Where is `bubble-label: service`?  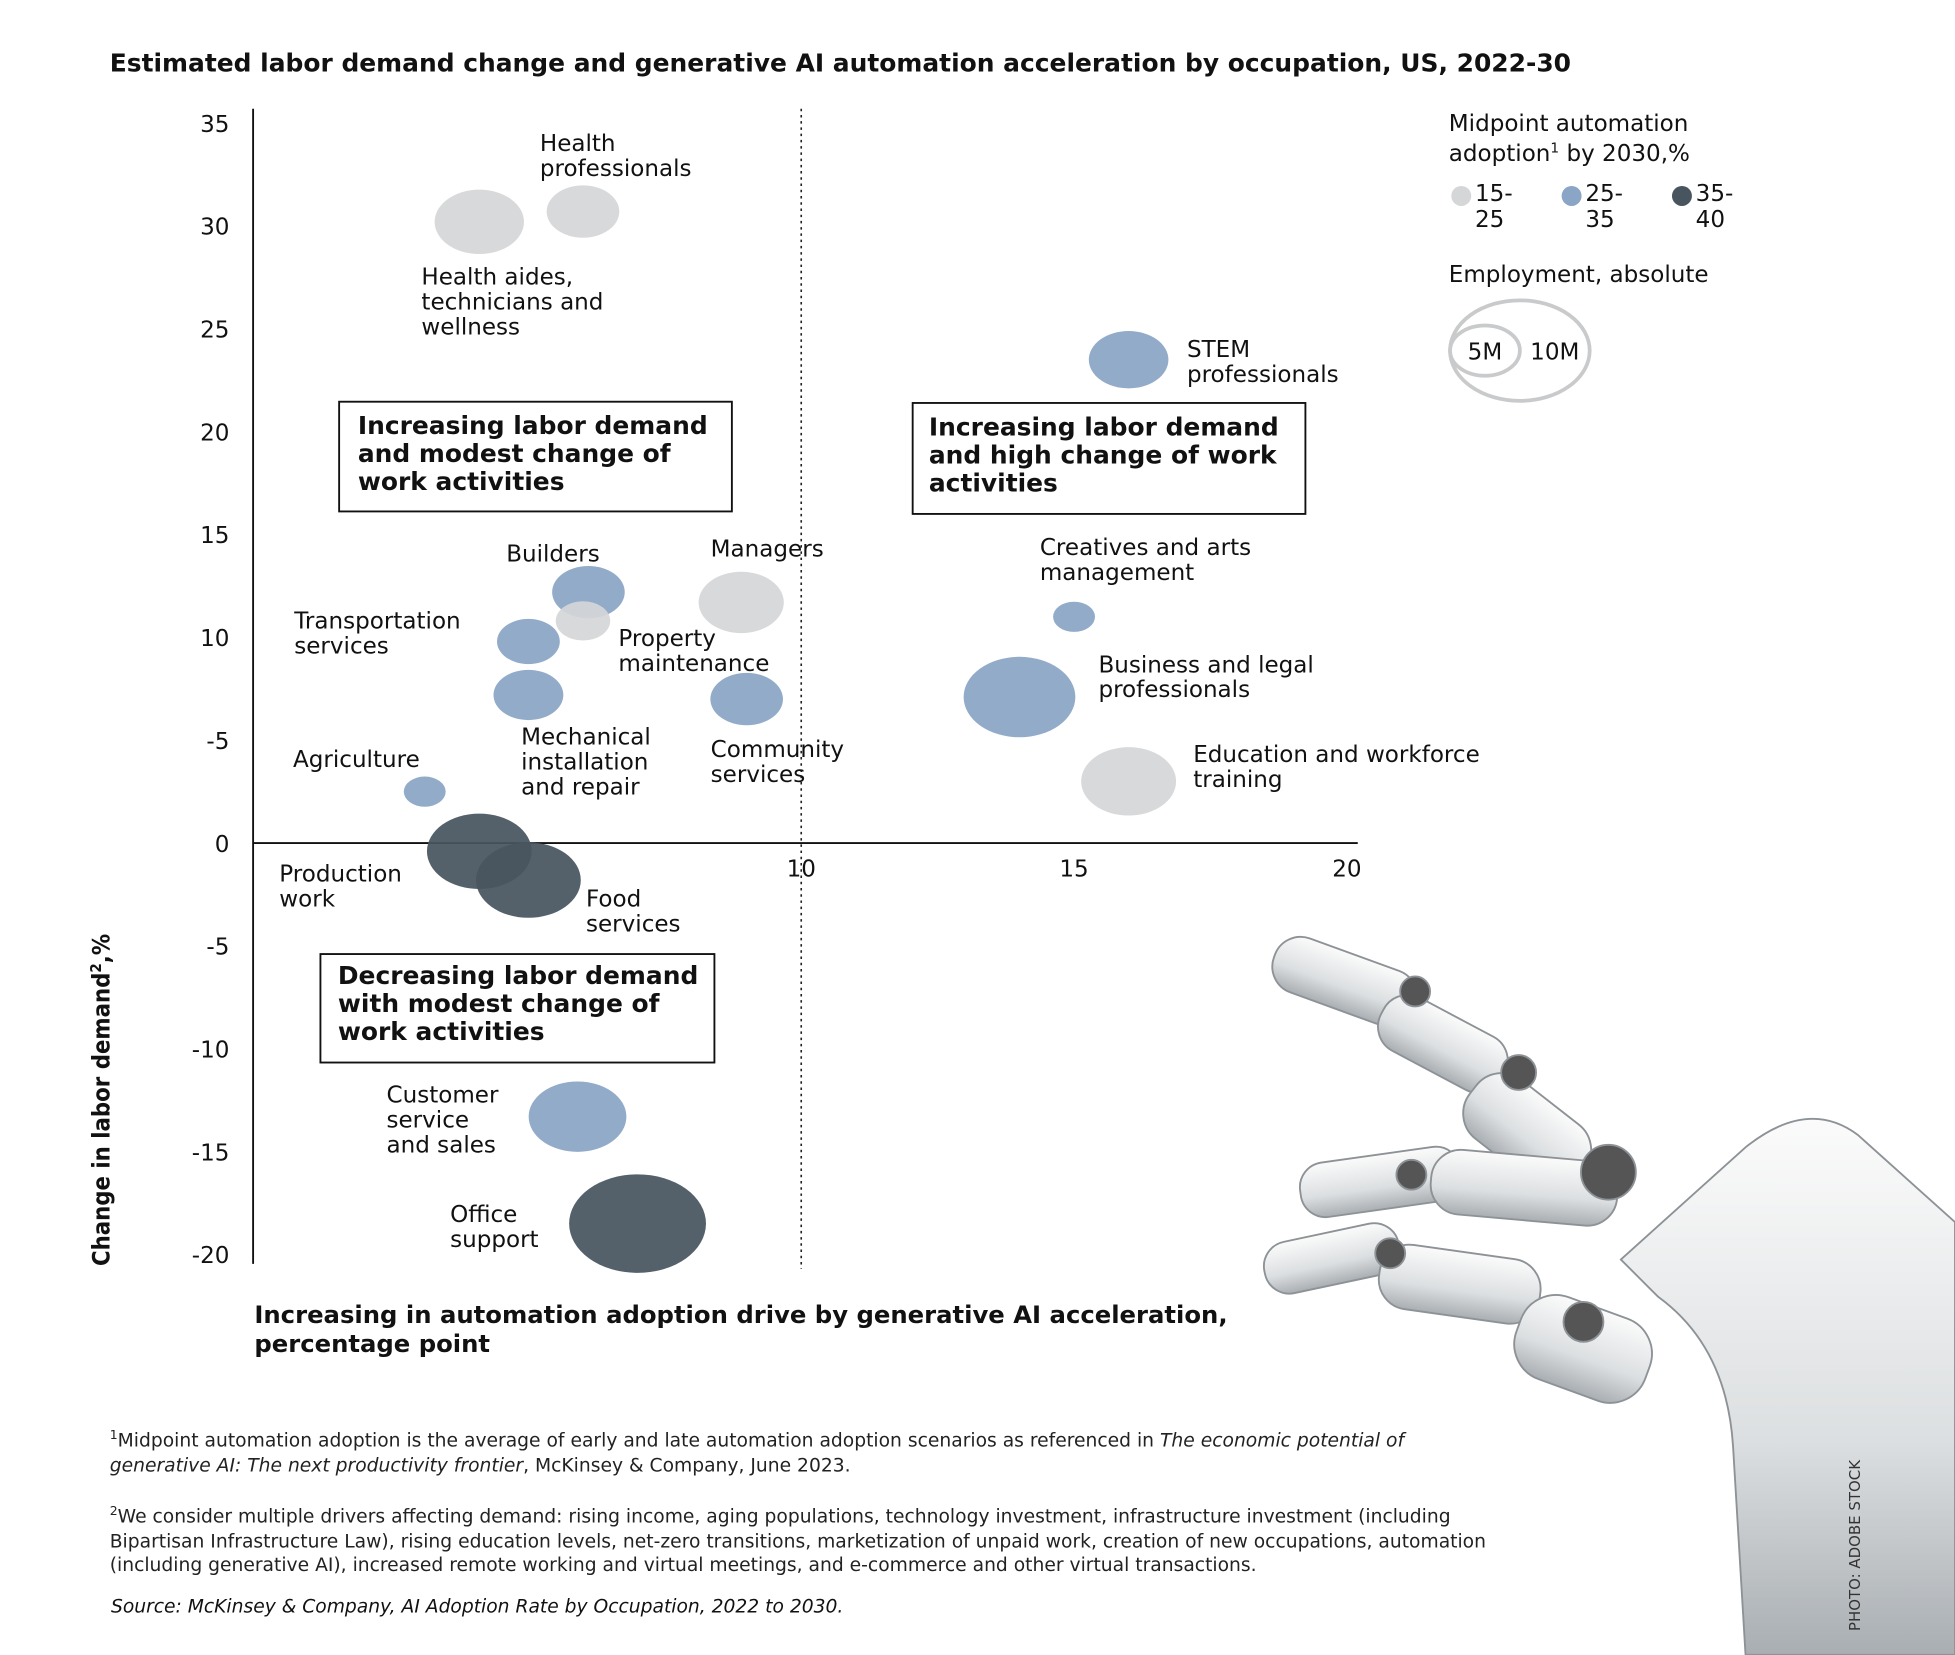 bubble-label: service is located at coordinates (428, 1120).